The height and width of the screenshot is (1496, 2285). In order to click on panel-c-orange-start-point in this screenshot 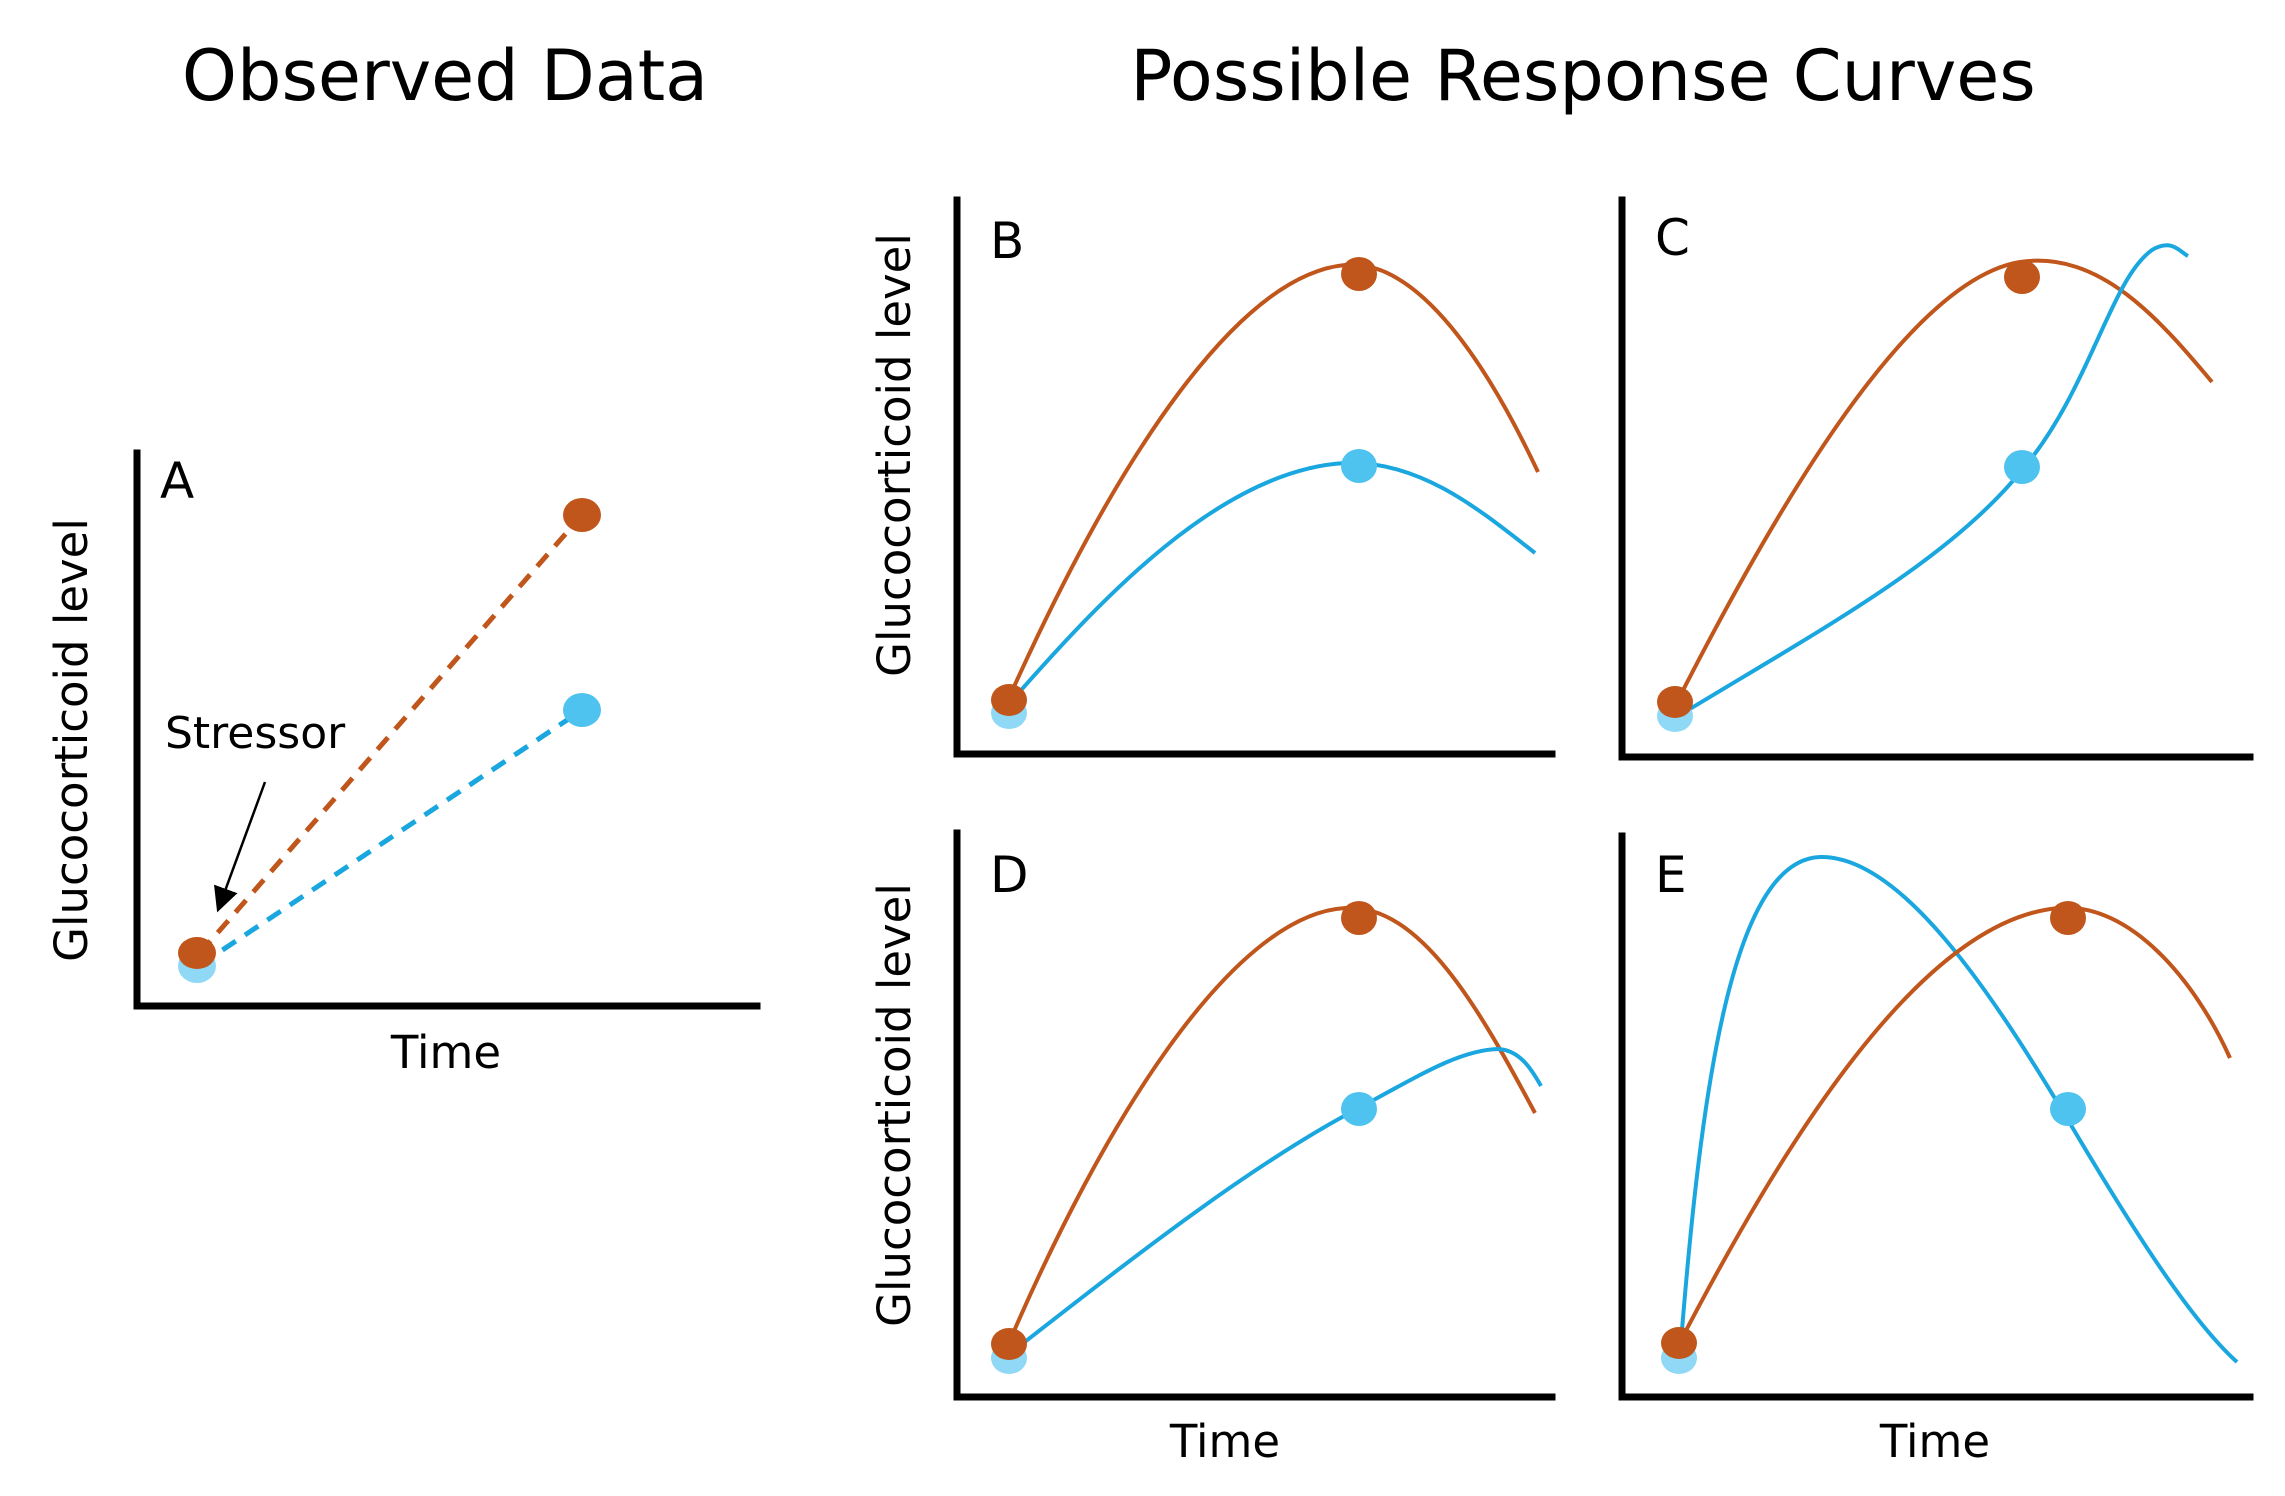, I will do `click(1675, 702)`.